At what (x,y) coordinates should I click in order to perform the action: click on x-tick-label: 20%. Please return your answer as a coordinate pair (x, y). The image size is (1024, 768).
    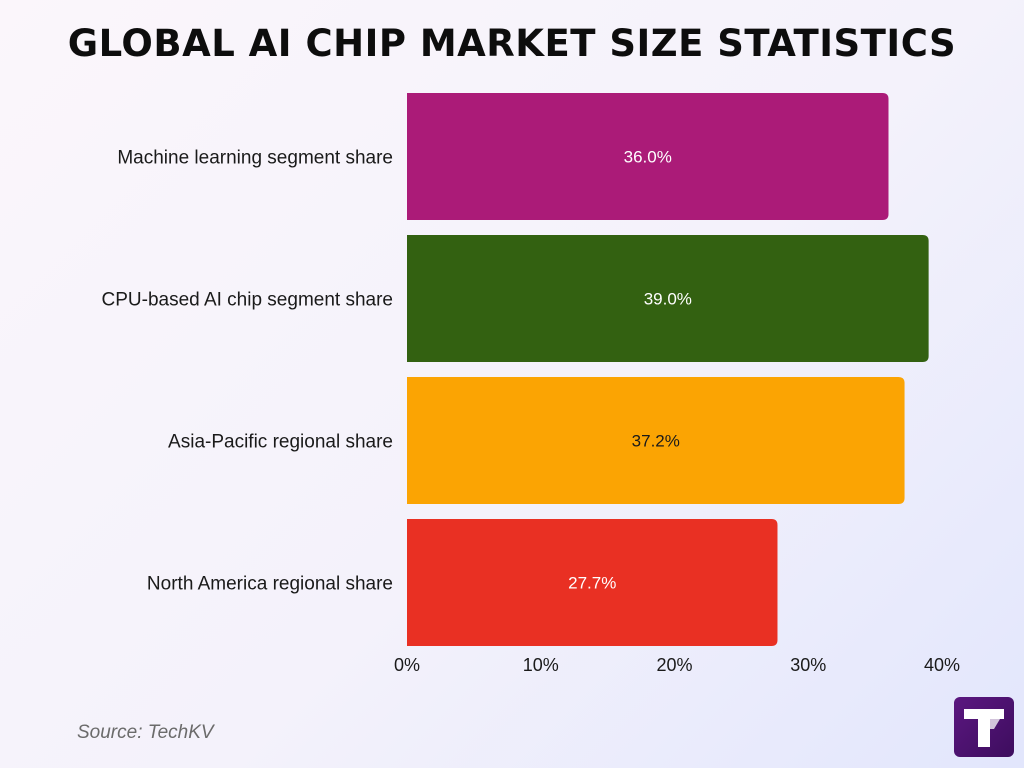
    Looking at the image, I should click on (674, 665).